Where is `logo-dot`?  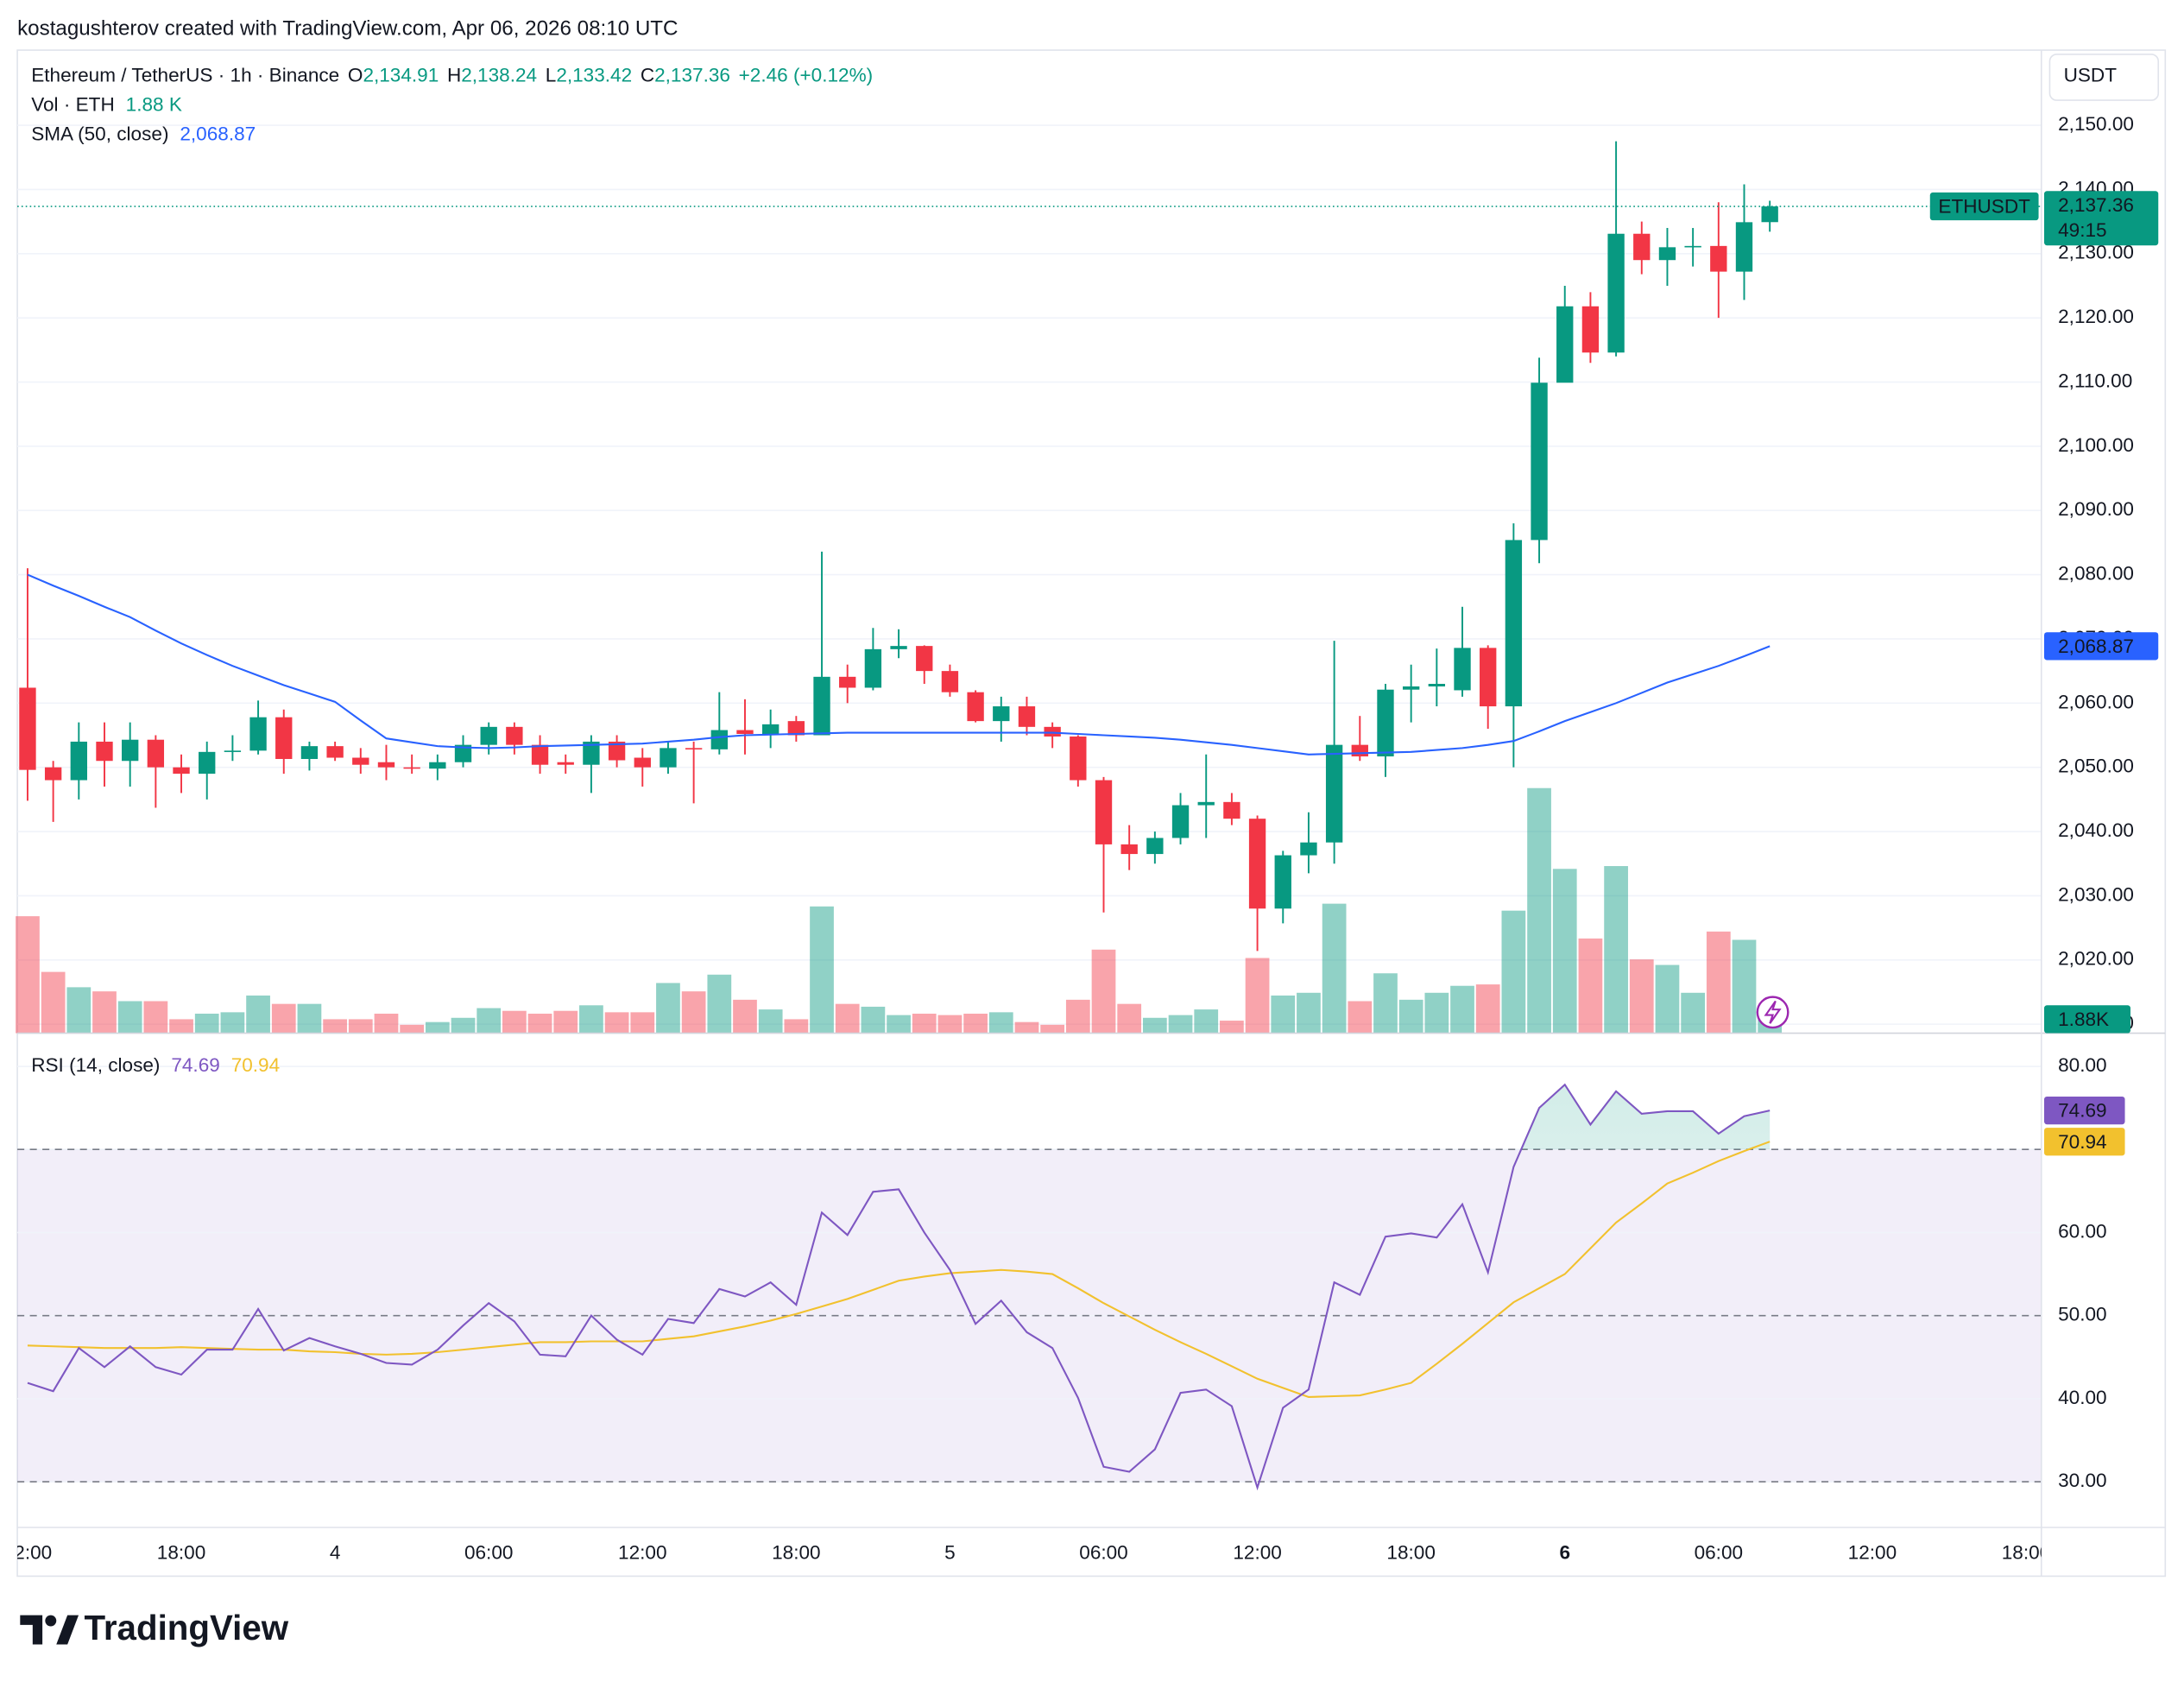 logo-dot is located at coordinates (51, 1621).